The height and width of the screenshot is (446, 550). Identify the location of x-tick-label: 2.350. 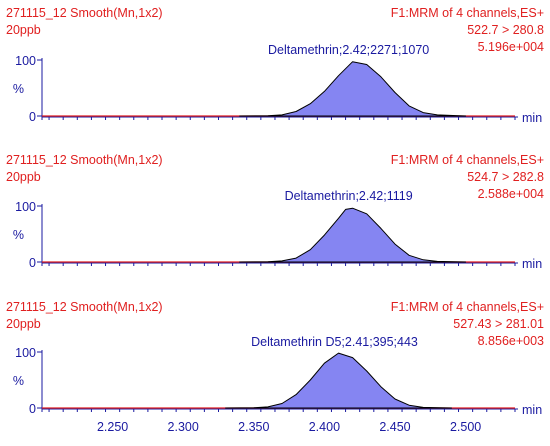
(253, 427).